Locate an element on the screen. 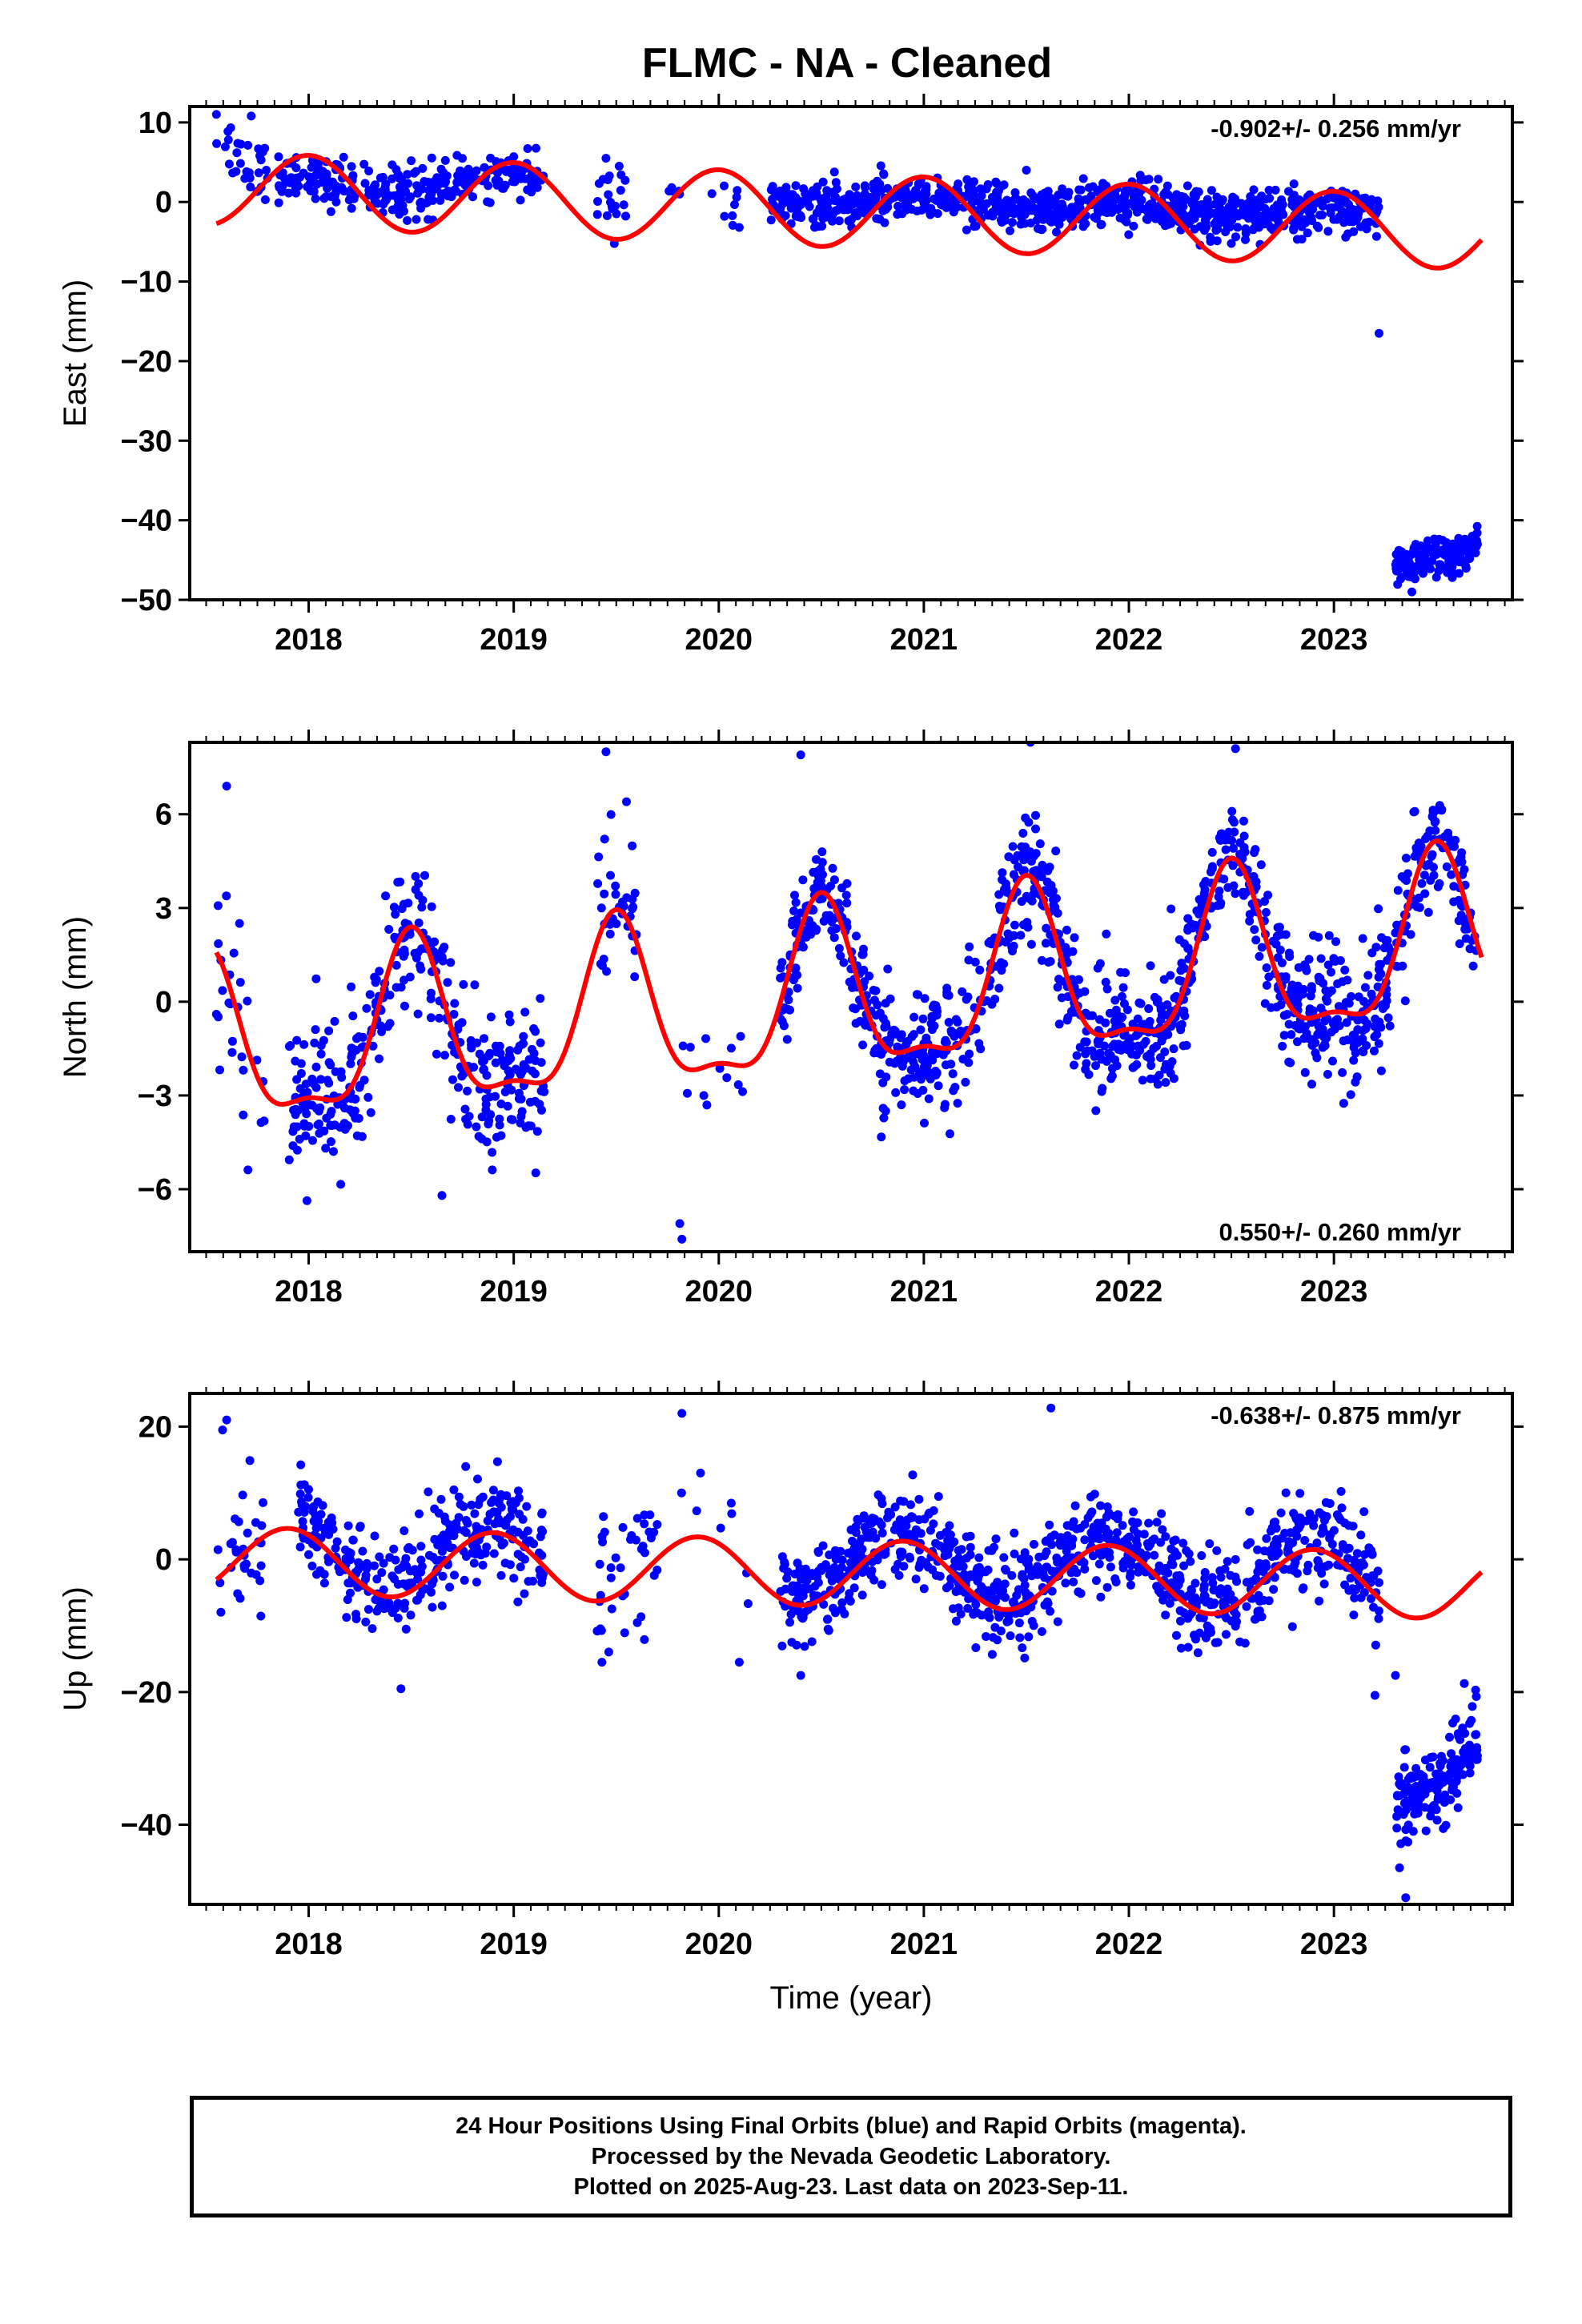 The image size is (1582, 2324). y-tick-label: 3 is located at coordinates (164, 909).